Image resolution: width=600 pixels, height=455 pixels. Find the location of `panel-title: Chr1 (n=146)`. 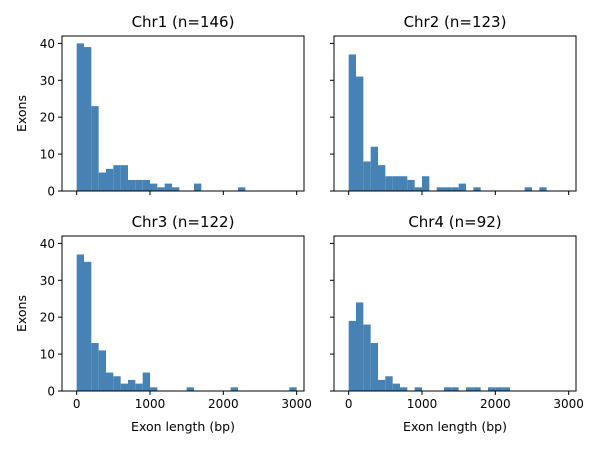

panel-title: Chr1 (n=146) is located at coordinates (183, 22).